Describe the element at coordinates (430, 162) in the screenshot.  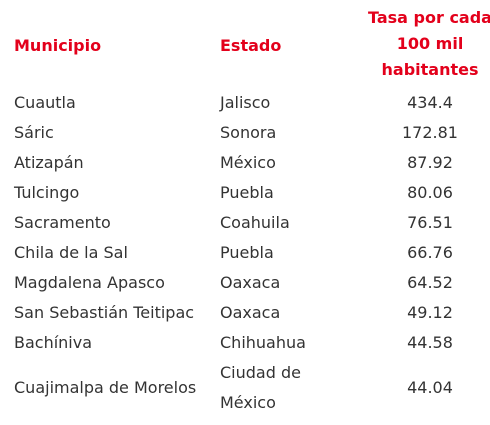
I see `cell-tasa: 87.92` at that location.